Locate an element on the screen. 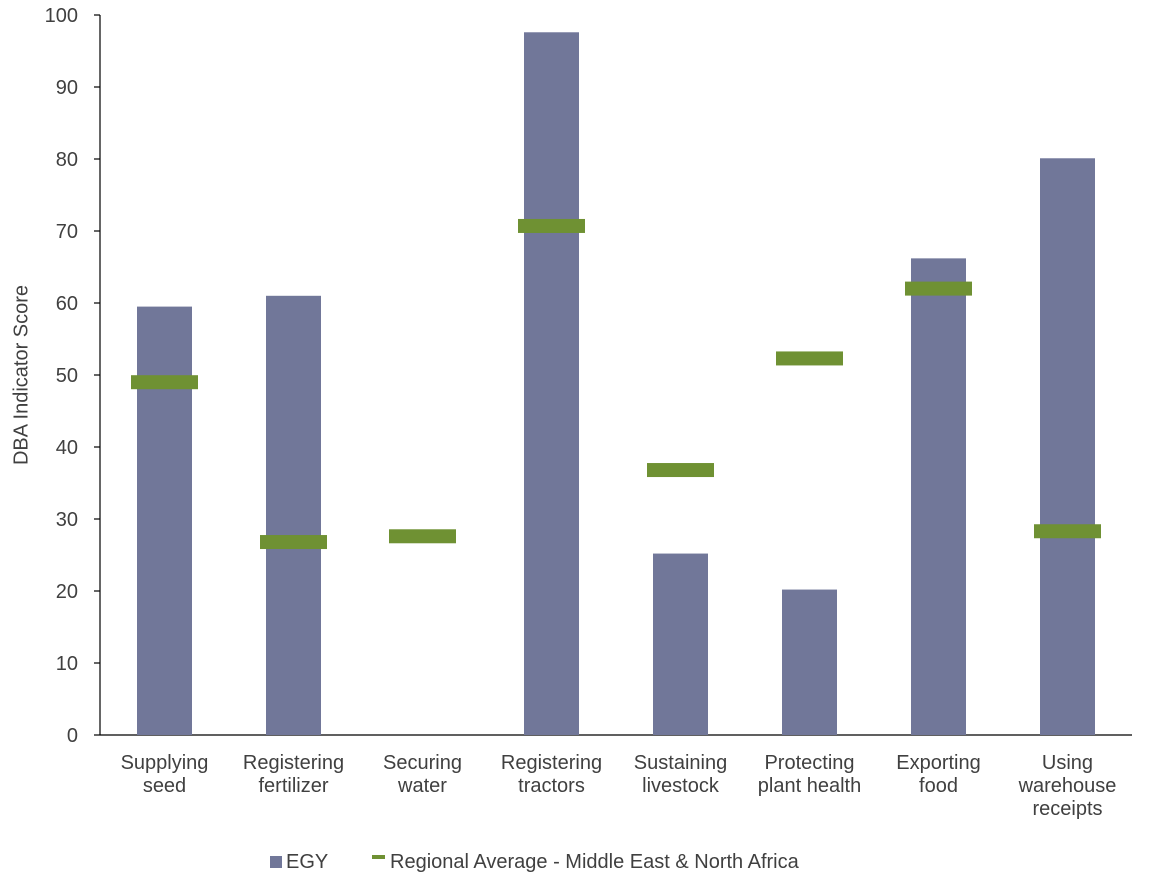 The height and width of the screenshot is (881, 1162). legend-swatch-regional-average is located at coordinates (378, 857).